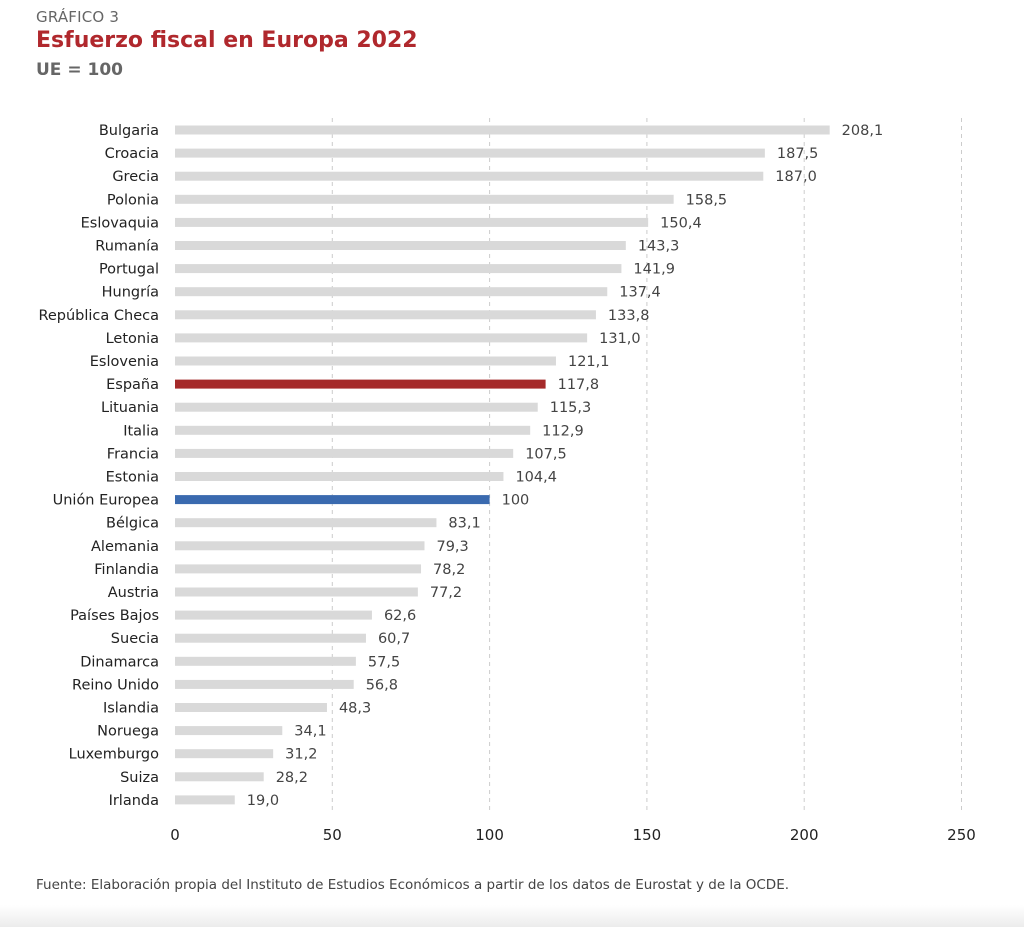  I want to click on value-label-austria: 77,2, so click(446, 593).